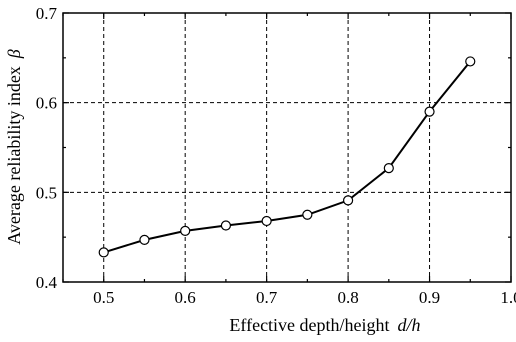 The image size is (516, 342). Describe the element at coordinates (324, 325) in the screenshot. I see `x-axis-title: Effective depth/height d/h` at that location.